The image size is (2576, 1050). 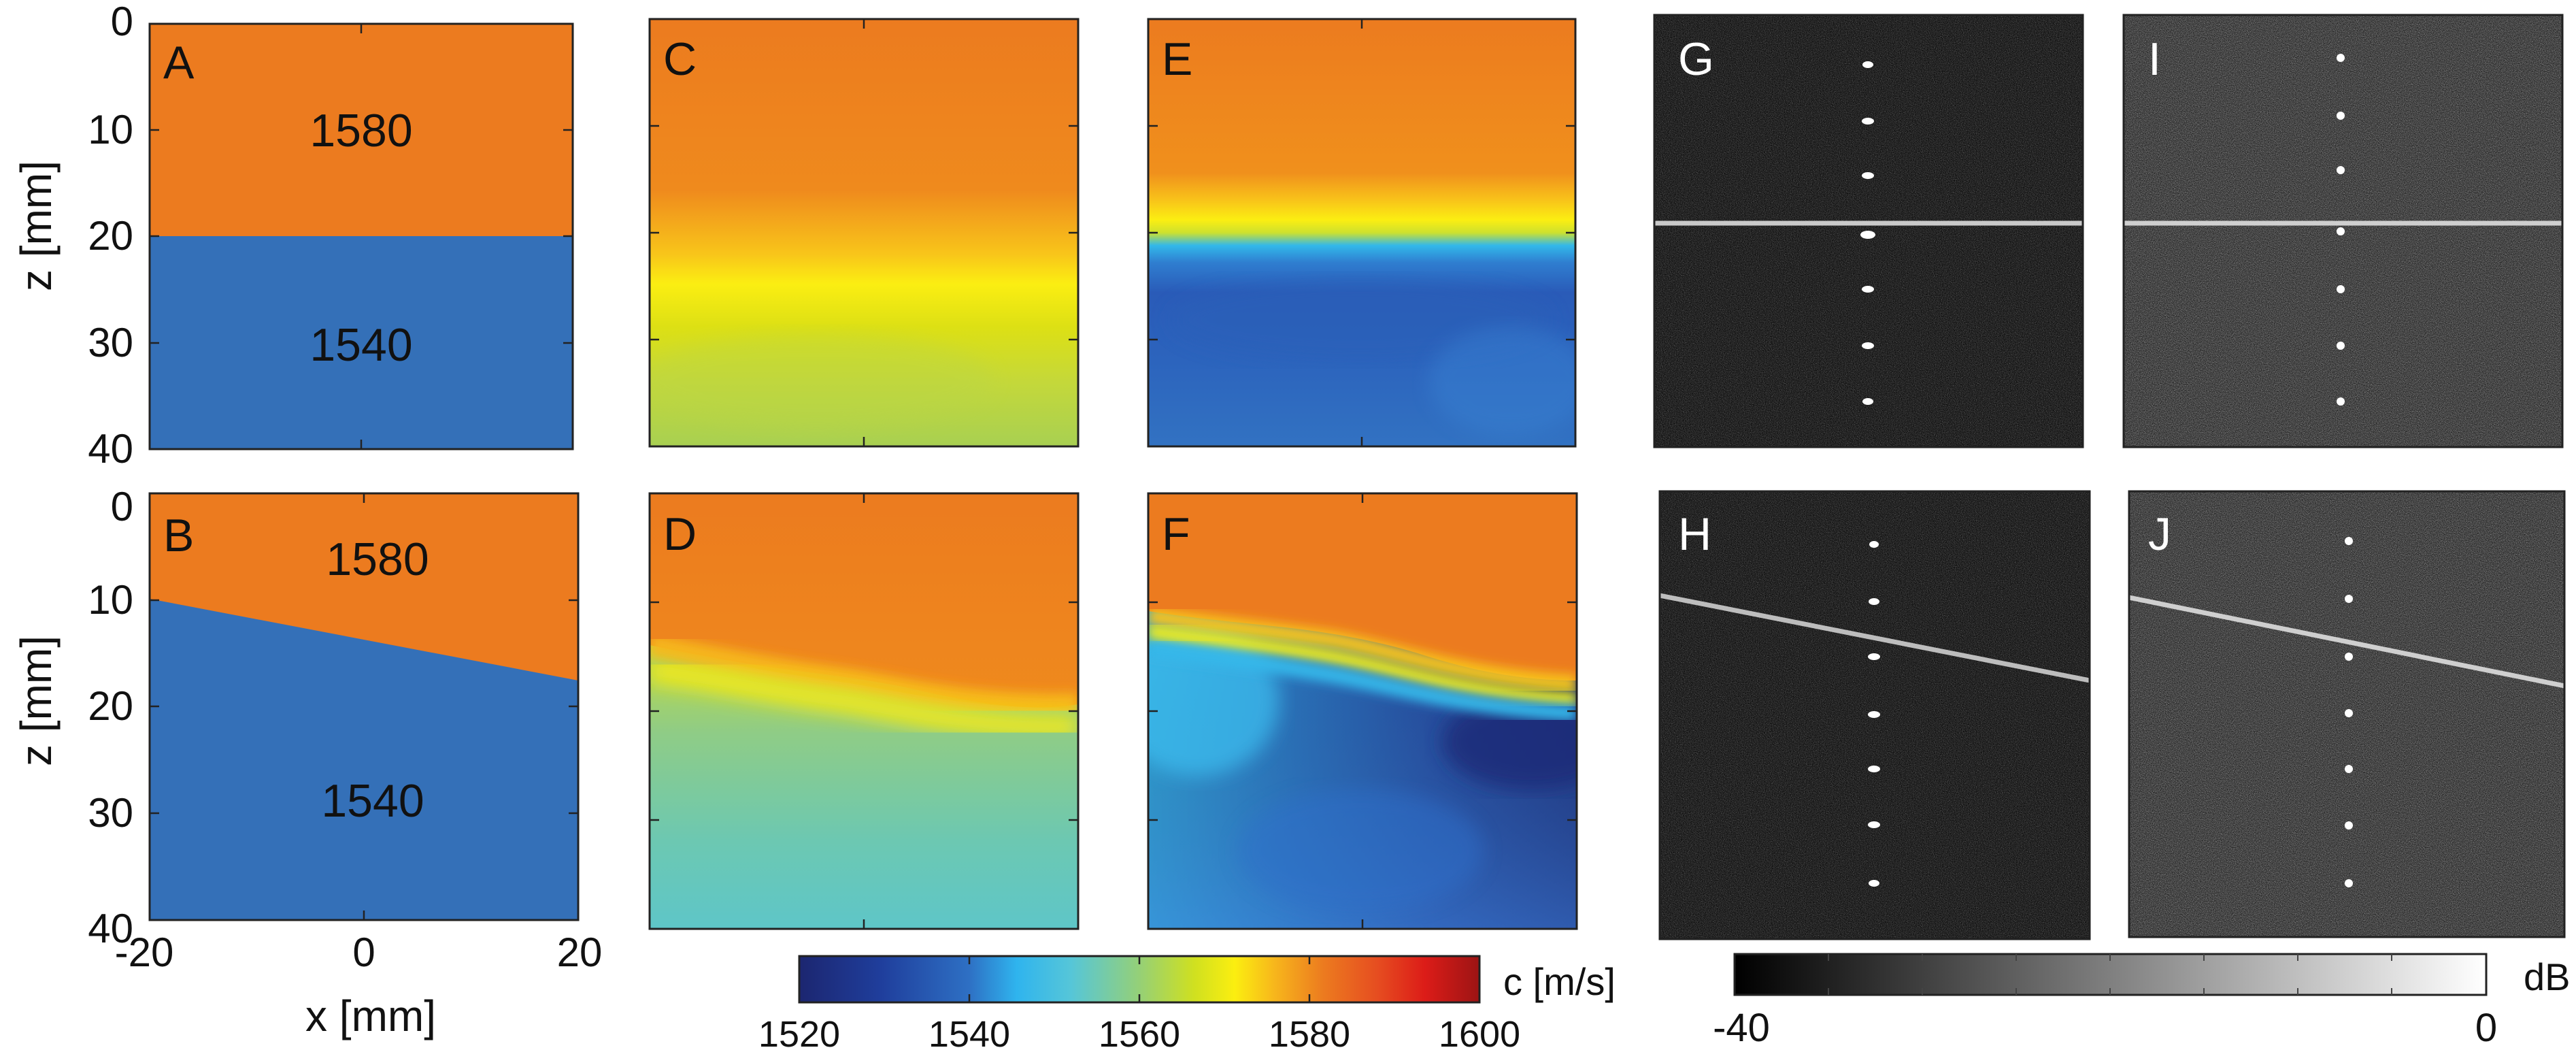 I want to click on speed-tick-1540: 1540, so click(x=969, y=1032).